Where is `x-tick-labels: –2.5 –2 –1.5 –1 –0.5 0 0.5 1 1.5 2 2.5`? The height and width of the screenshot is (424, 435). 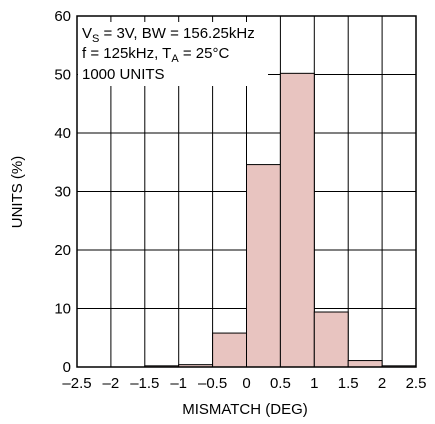 x-tick-labels: –2.5 –2 –1.5 –1 –0.5 0 0.5 1 1.5 2 2.5 is located at coordinates (244, 383).